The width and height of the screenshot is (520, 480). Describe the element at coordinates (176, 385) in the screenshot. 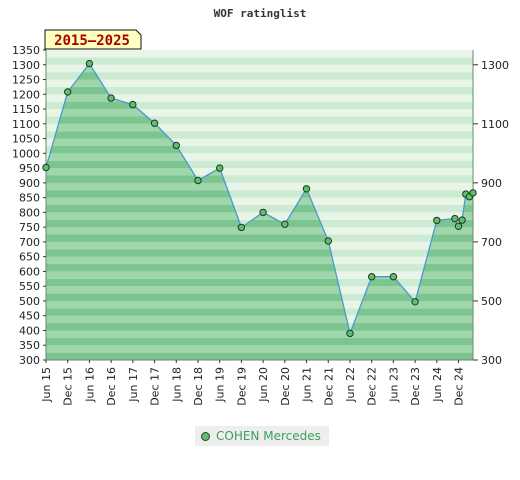

I see `x-tick-label: Jun 18` at that location.